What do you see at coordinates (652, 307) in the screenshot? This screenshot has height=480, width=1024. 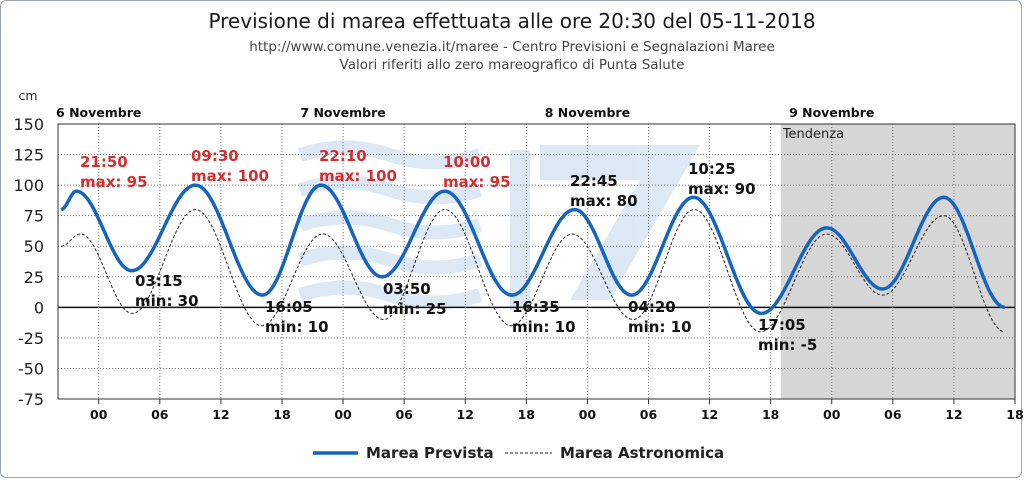 I see `annotation-time: 04:20` at bounding box center [652, 307].